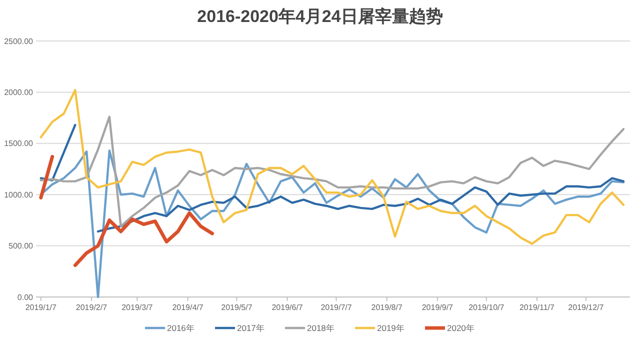 This screenshot has width=640, height=340. What do you see at coordinates (19, 92) in the screenshot?
I see `y-tick-label: 2000.00` at bounding box center [19, 92].